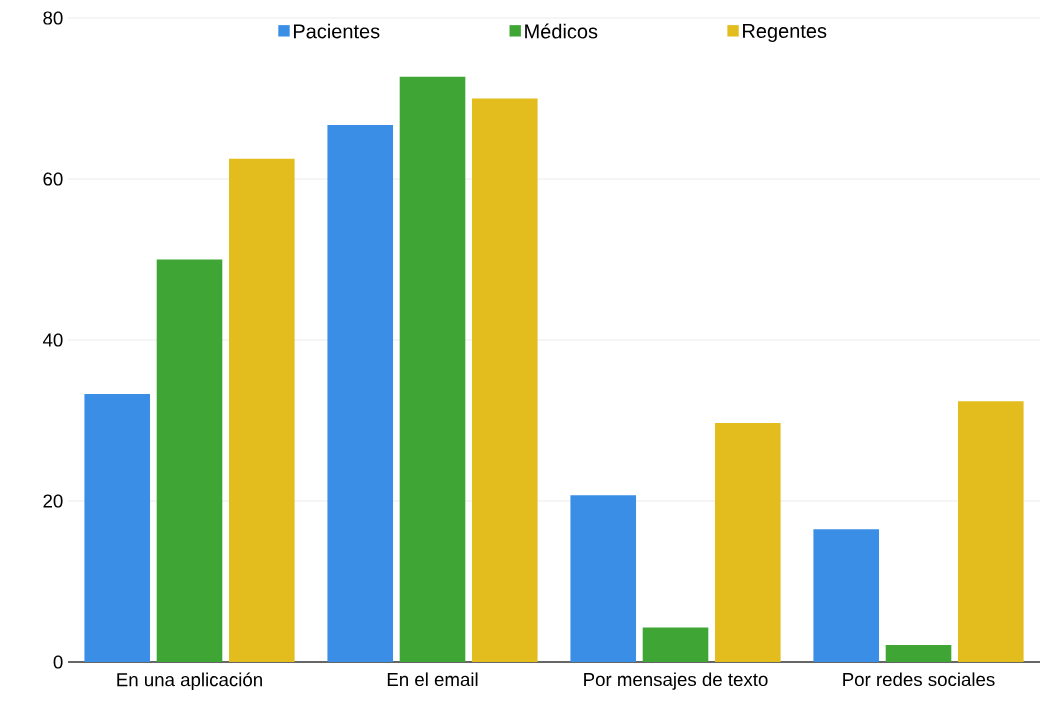  I want to click on y-tick-label: 0, so click(58, 662).